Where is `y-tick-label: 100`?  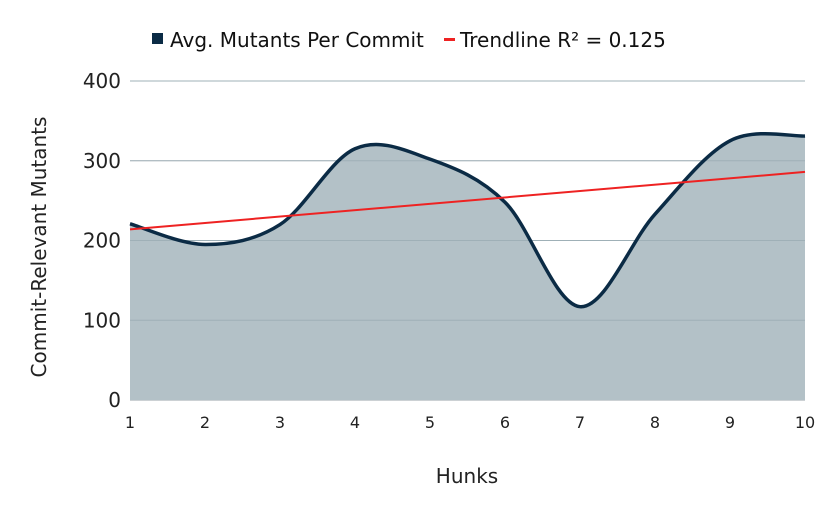
y-tick-label: 100 is located at coordinates (102, 320).